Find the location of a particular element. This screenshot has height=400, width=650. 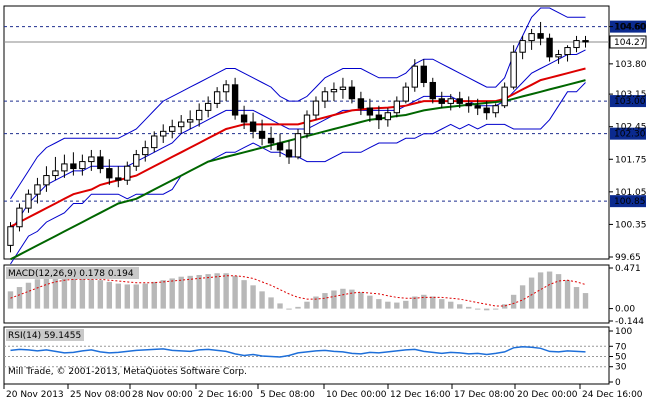

time-tick-label: 17 Dec 08:00 is located at coordinates (484, 395).